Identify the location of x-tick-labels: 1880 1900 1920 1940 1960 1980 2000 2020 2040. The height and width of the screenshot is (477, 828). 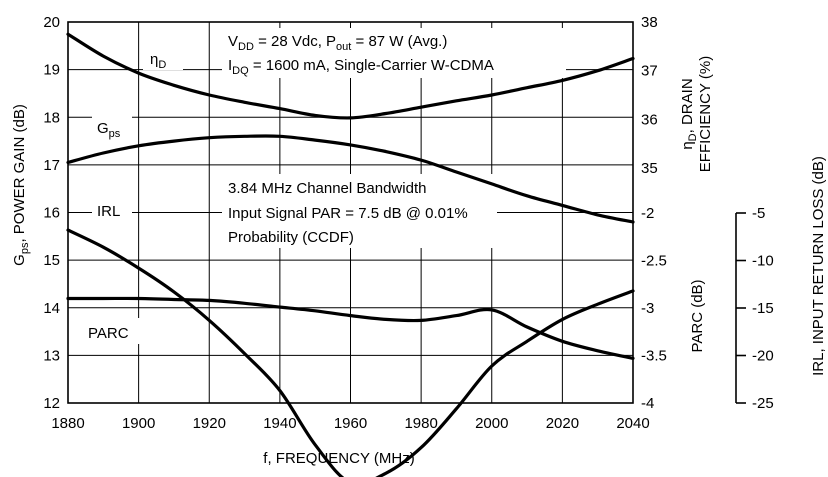
(350, 423).